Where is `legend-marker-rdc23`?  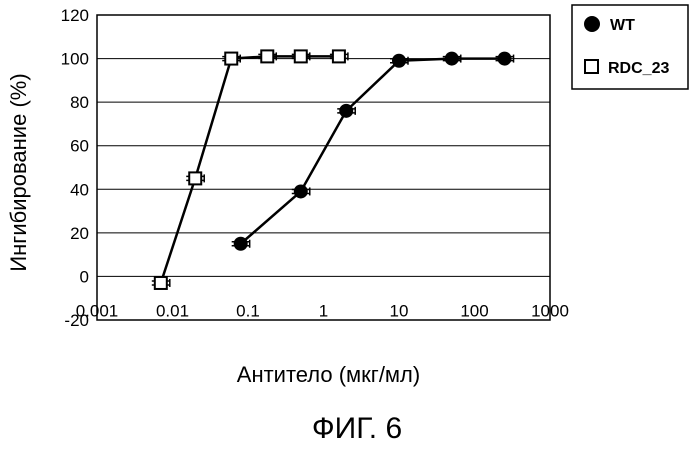
legend-marker-rdc23 is located at coordinates (591, 66).